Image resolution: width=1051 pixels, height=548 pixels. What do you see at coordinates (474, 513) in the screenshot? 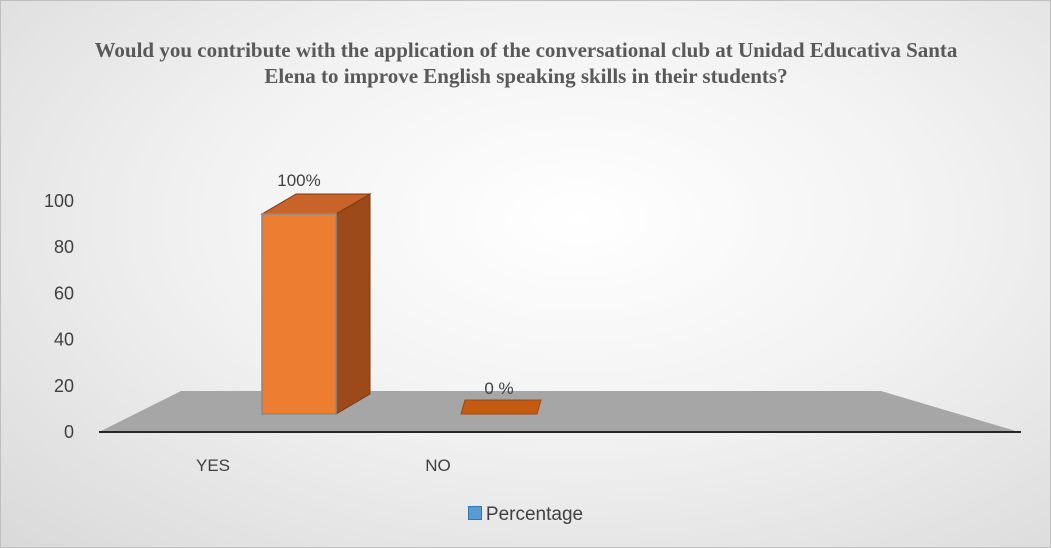
I see `legend-swatch` at bounding box center [474, 513].